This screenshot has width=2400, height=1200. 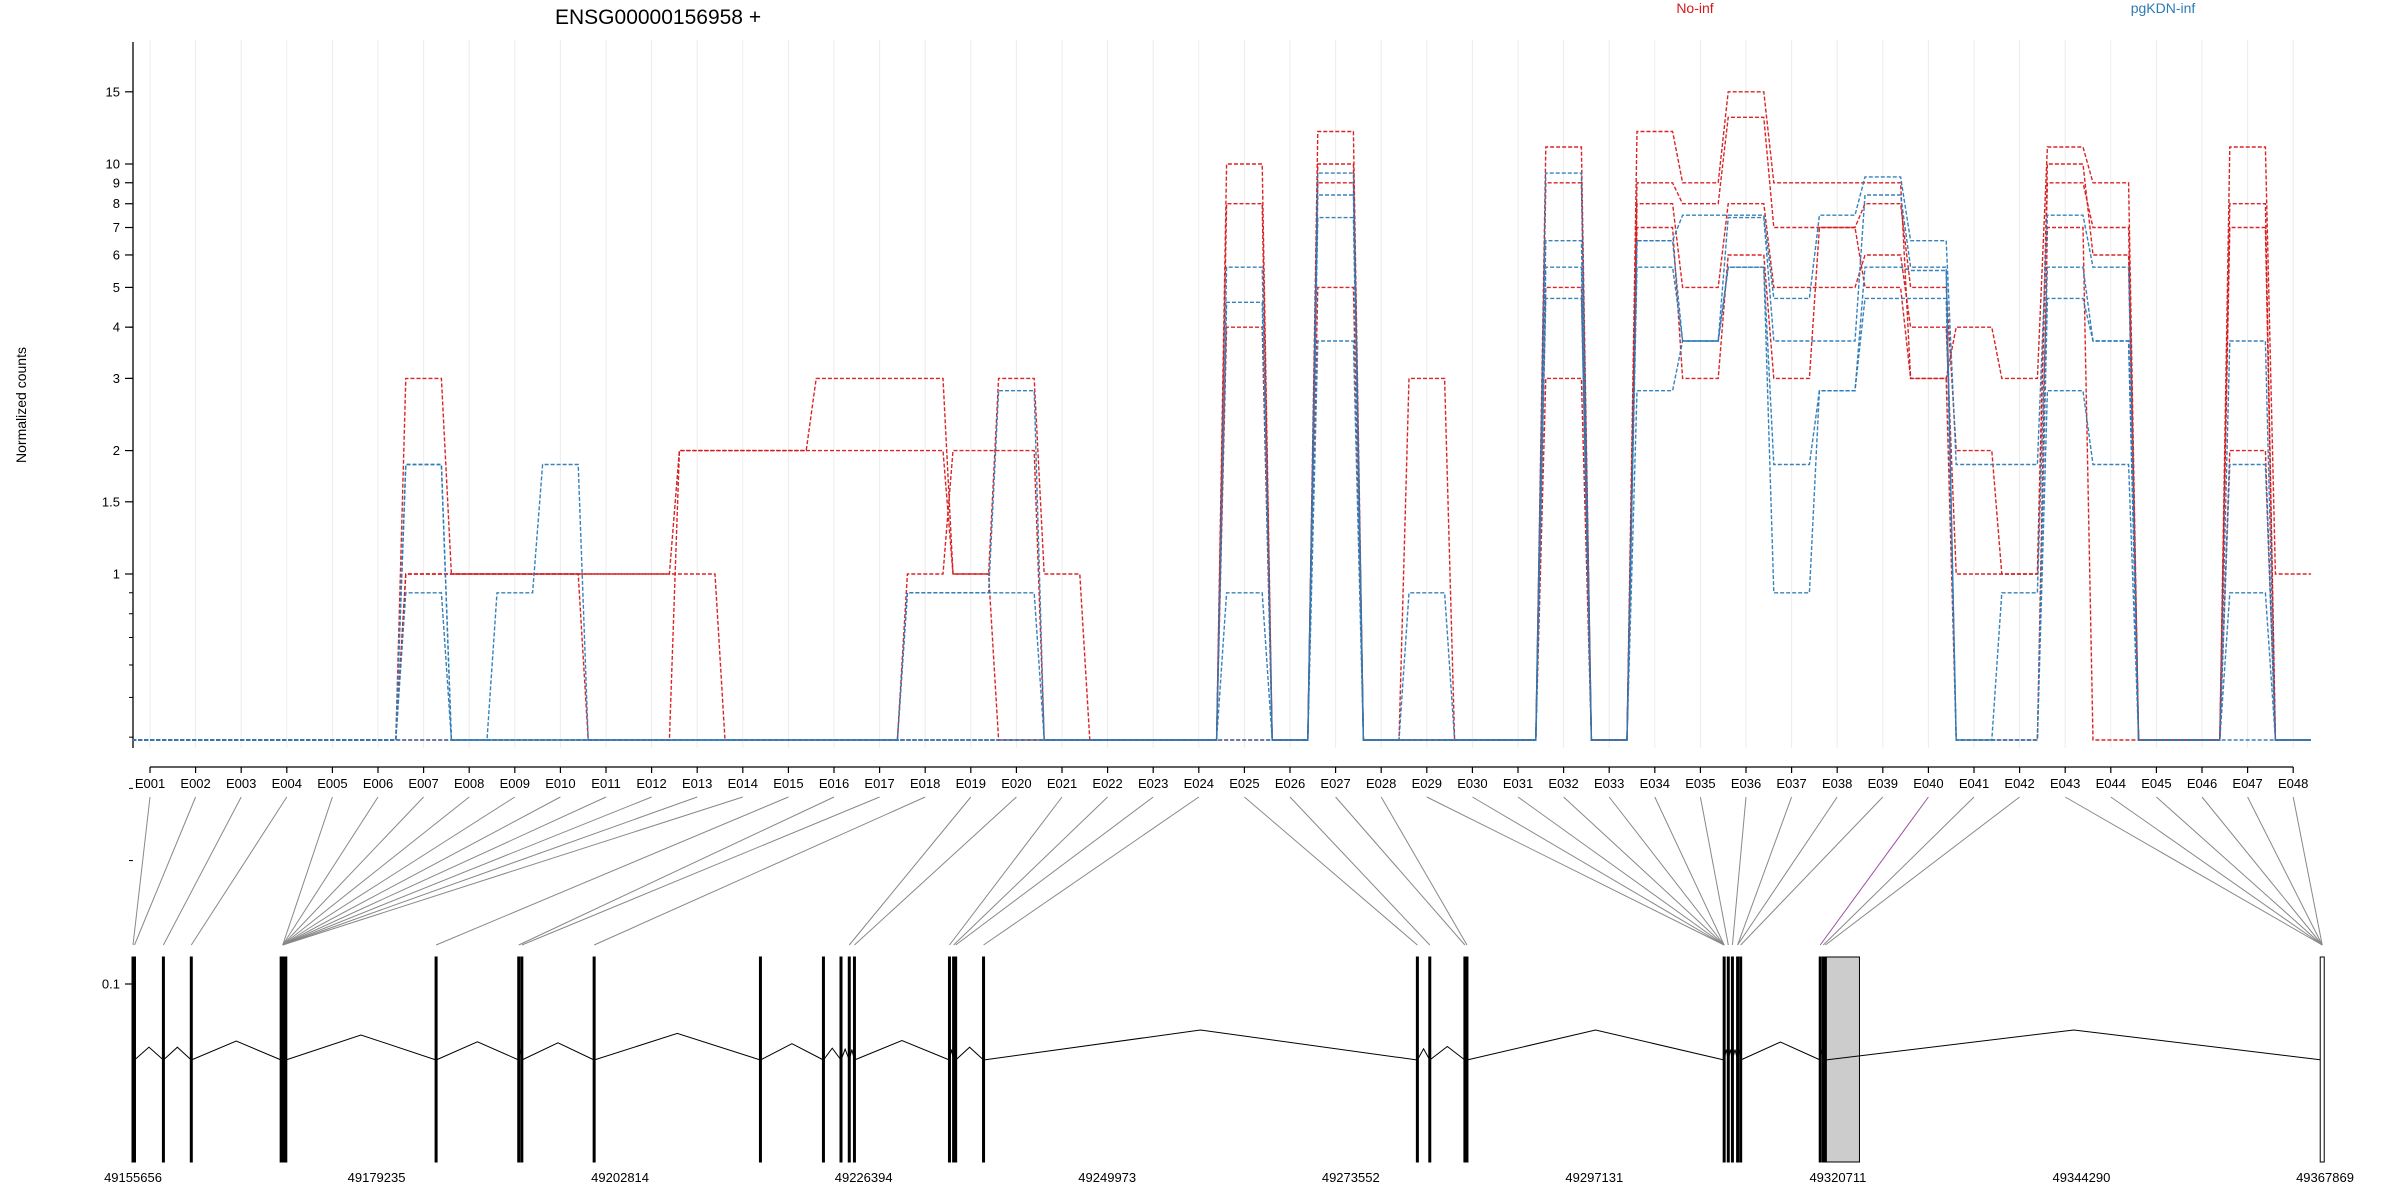 What do you see at coordinates (116, 227) in the screenshot?
I see `y-tick-label: 7` at bounding box center [116, 227].